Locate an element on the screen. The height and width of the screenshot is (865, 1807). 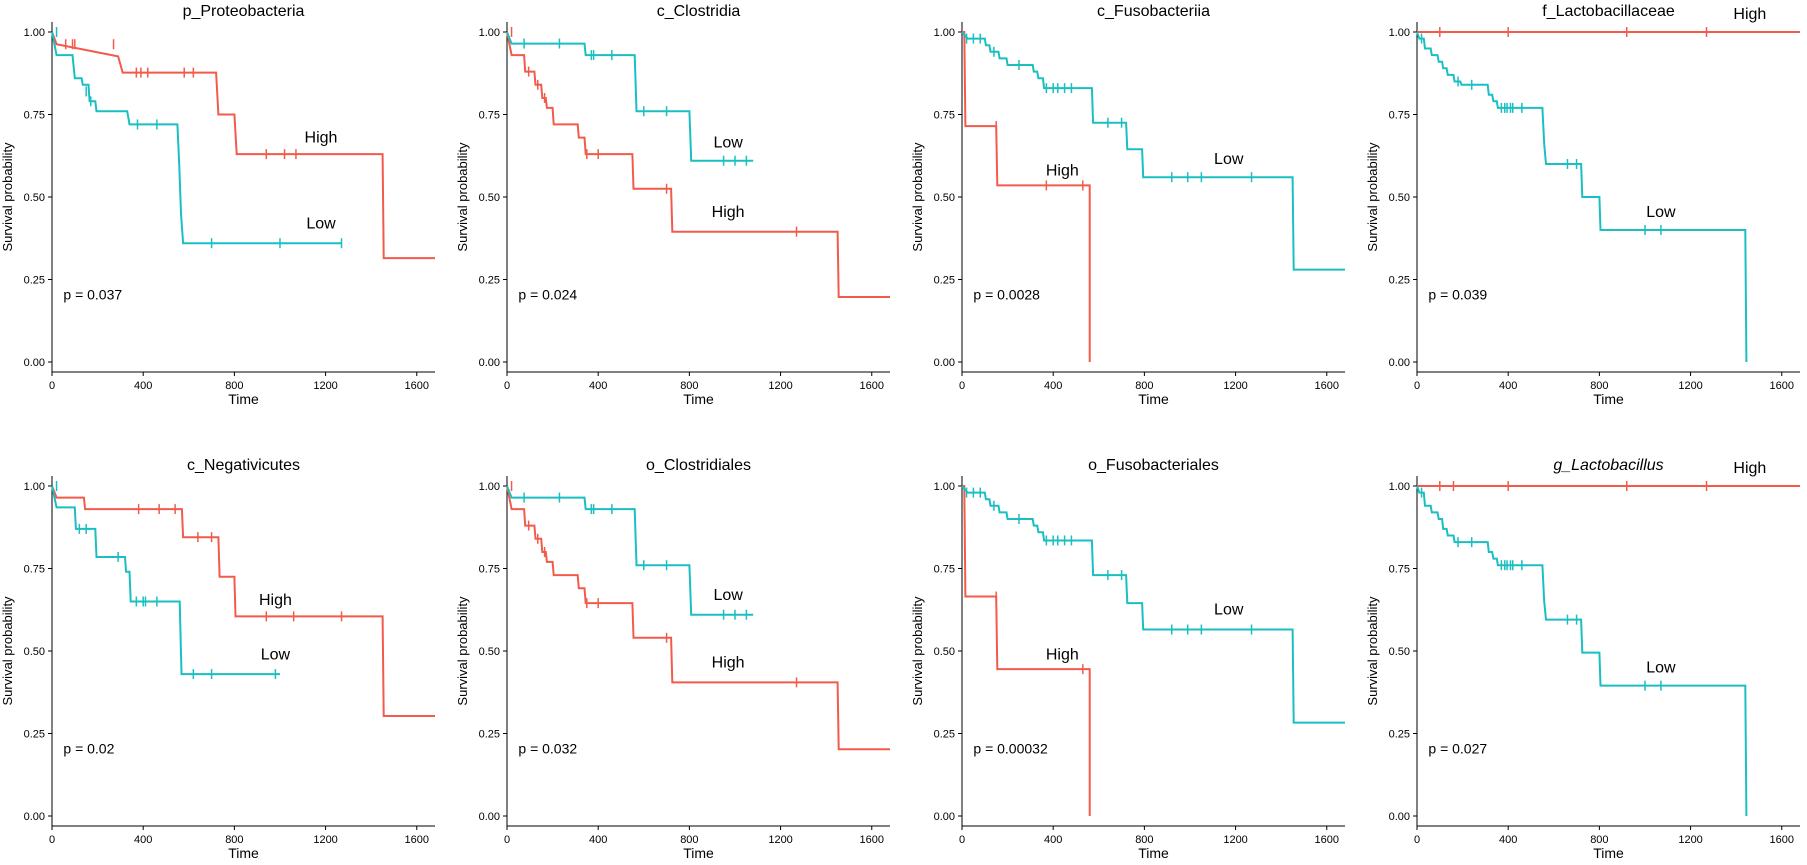
panel-title: f_Lactobacillaceae is located at coordinates (1608, 11).